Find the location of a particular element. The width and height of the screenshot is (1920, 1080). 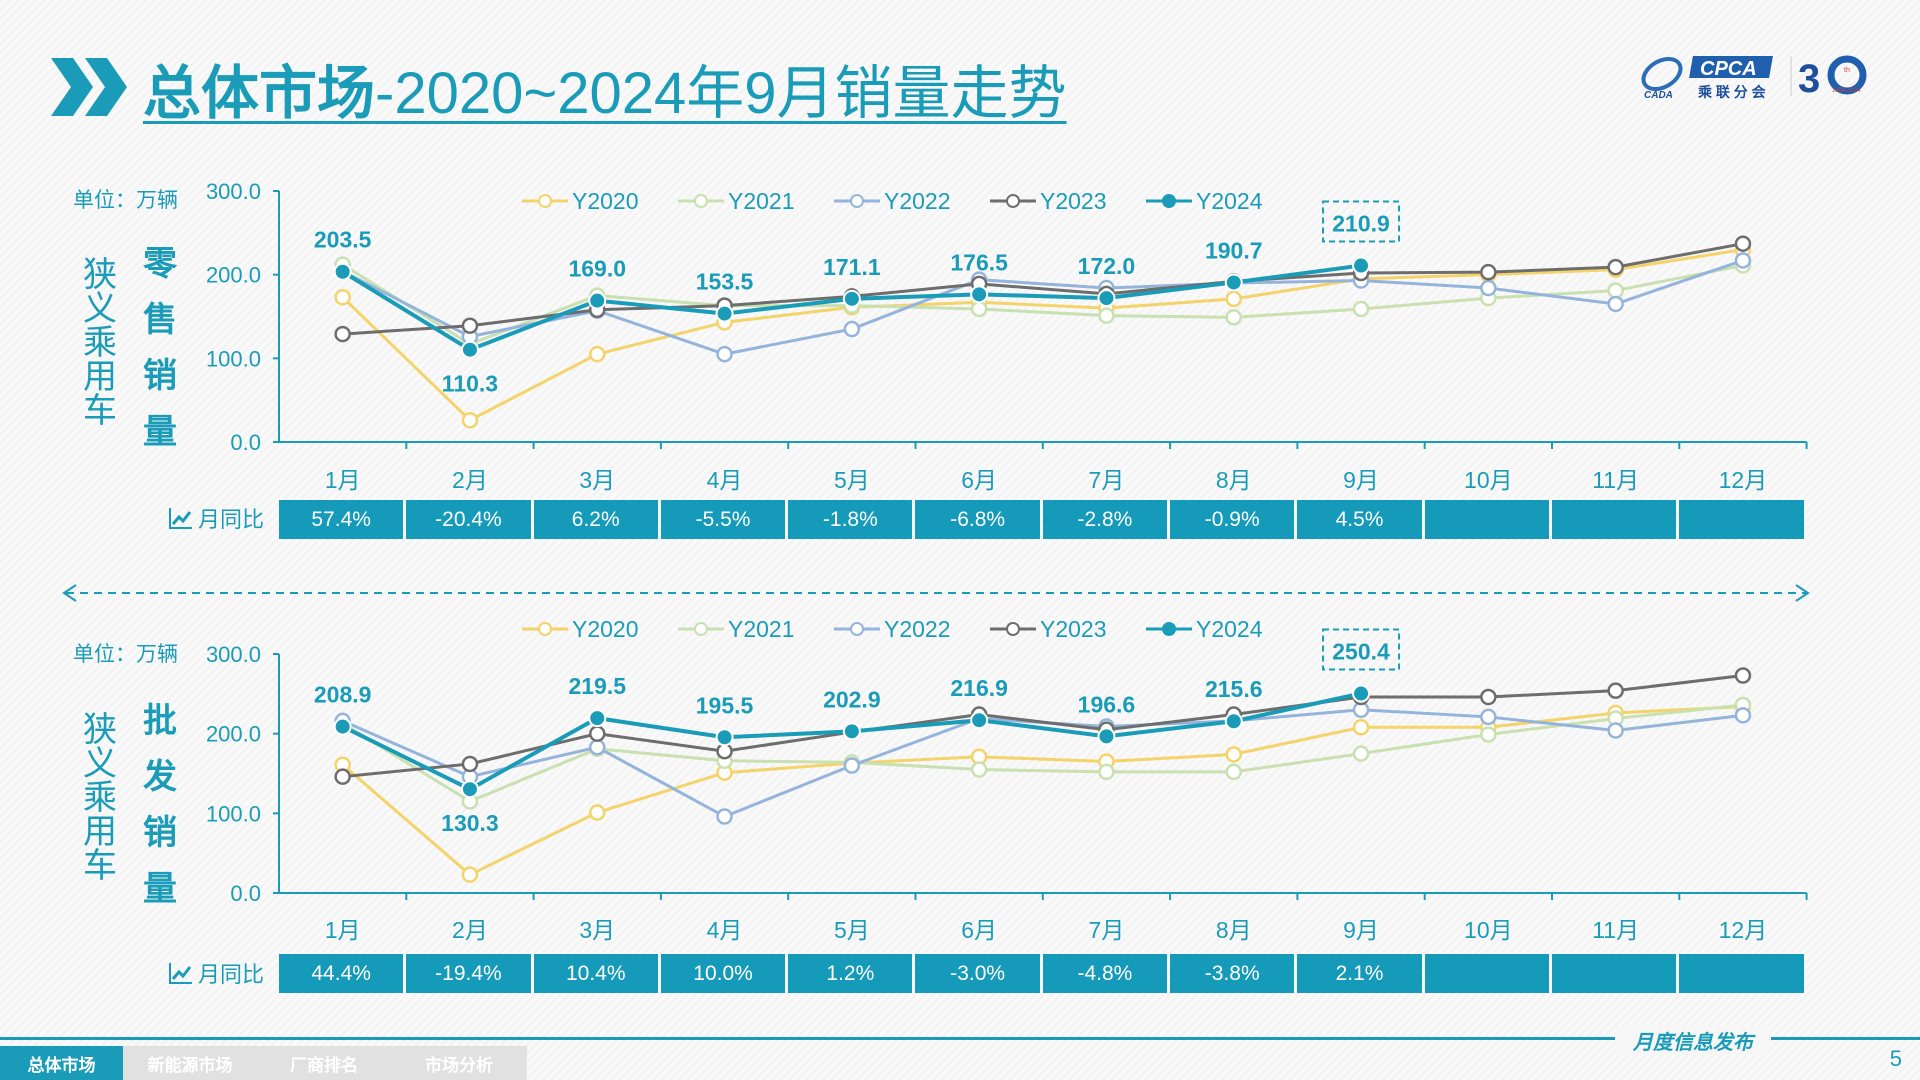

data-label: 195.5 is located at coordinates (725, 705).